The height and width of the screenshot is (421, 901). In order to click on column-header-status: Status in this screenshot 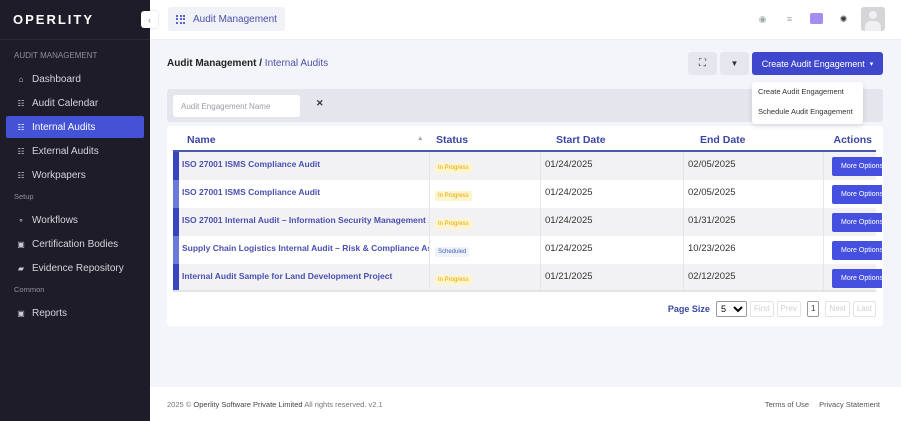, I will do `click(452, 140)`.